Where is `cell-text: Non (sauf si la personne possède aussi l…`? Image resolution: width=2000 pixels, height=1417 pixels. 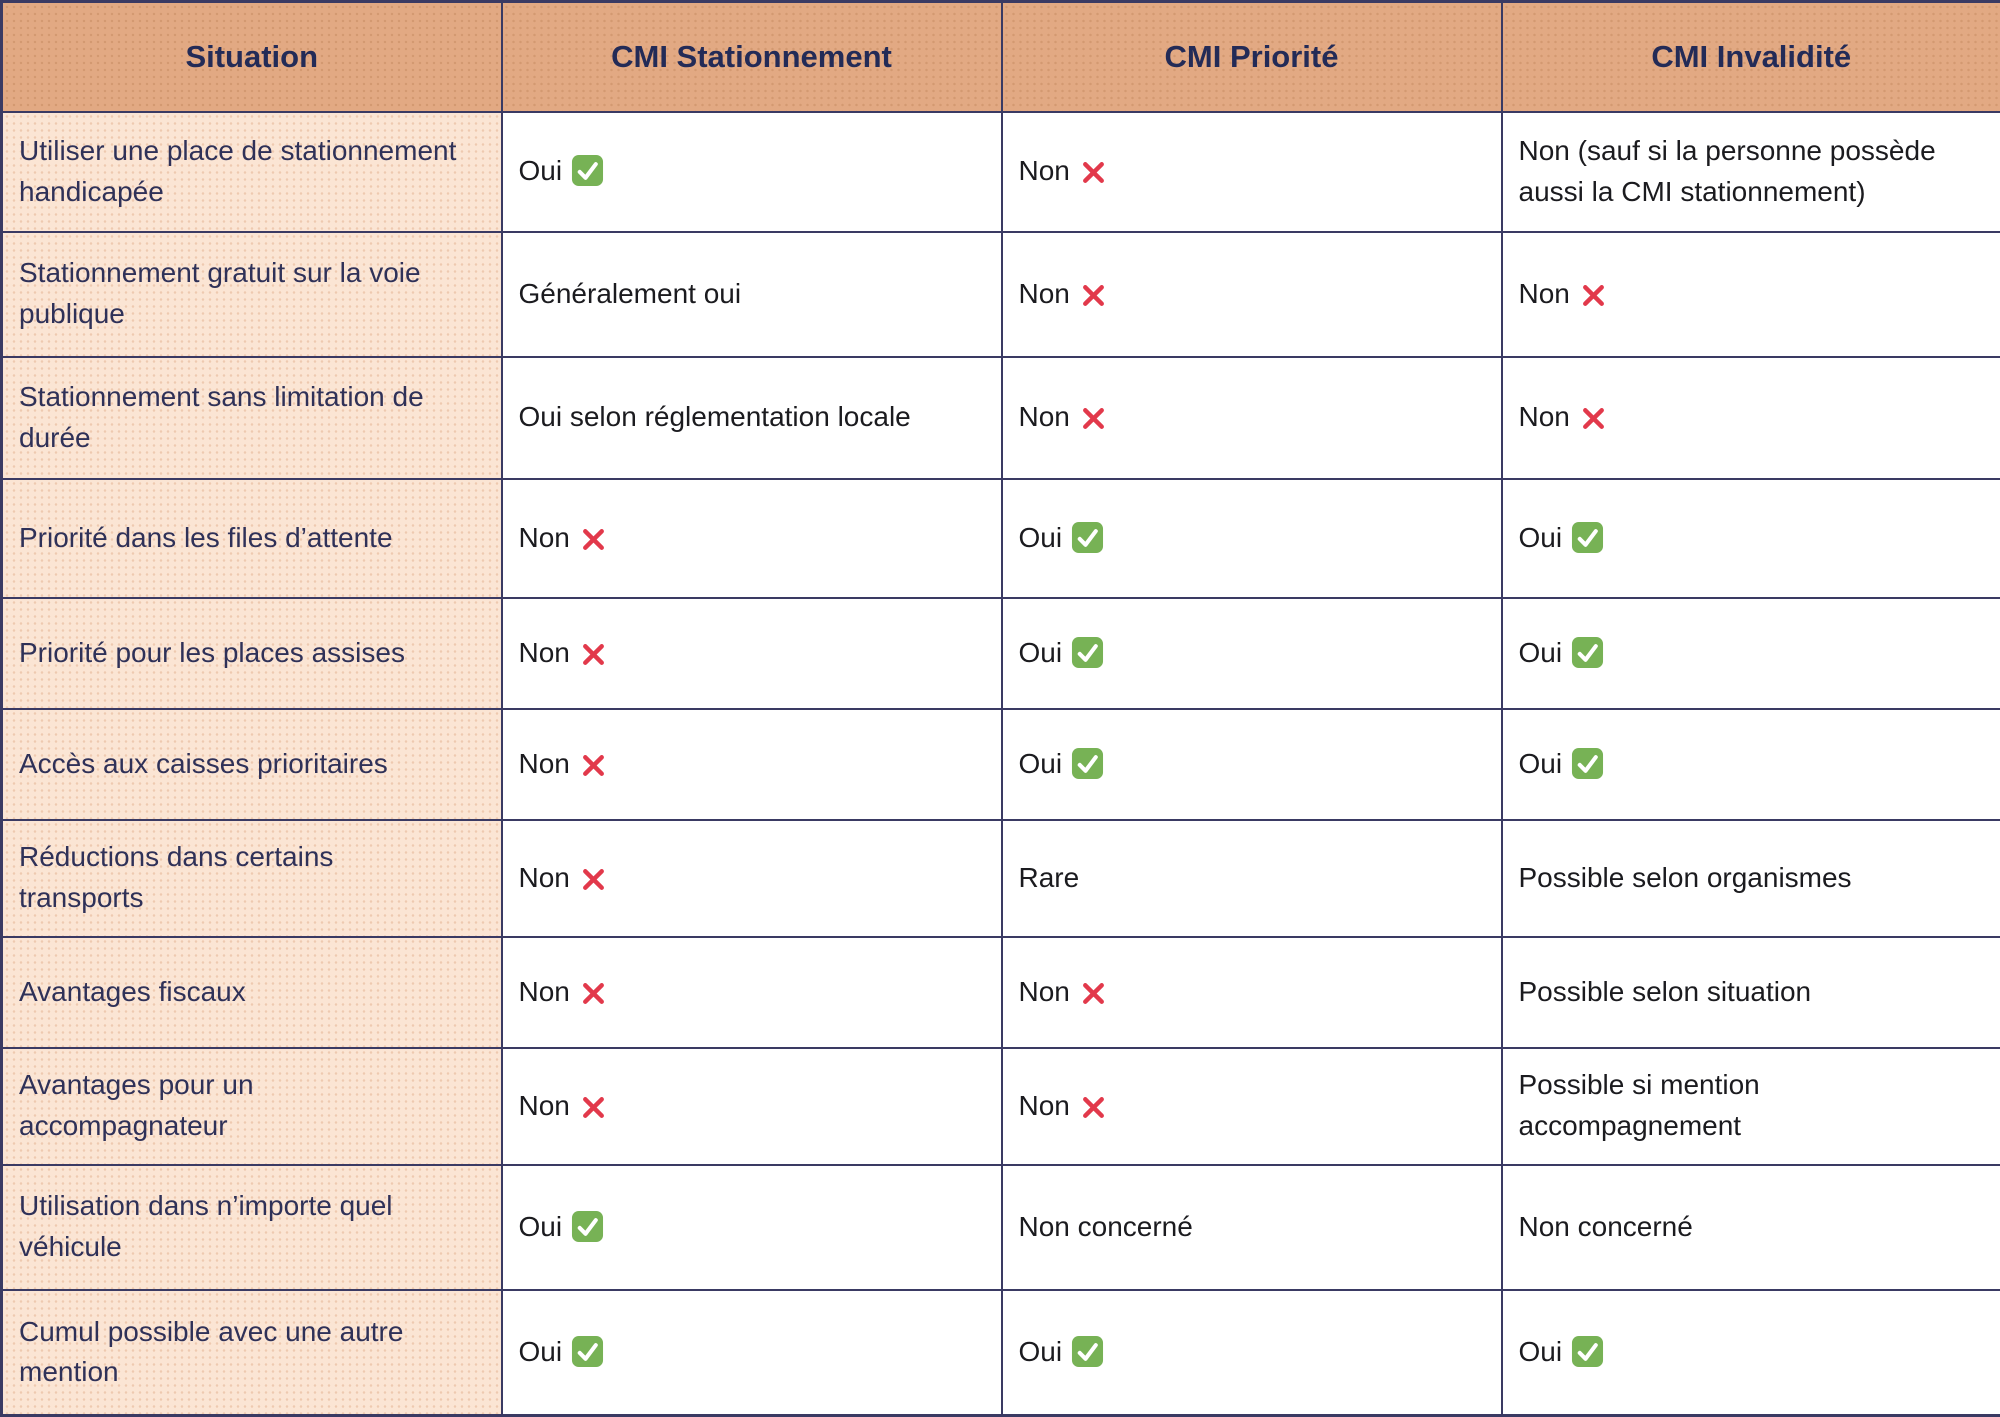 cell-text: Non (sauf si la personne possède aussi l… is located at coordinates (1727, 171).